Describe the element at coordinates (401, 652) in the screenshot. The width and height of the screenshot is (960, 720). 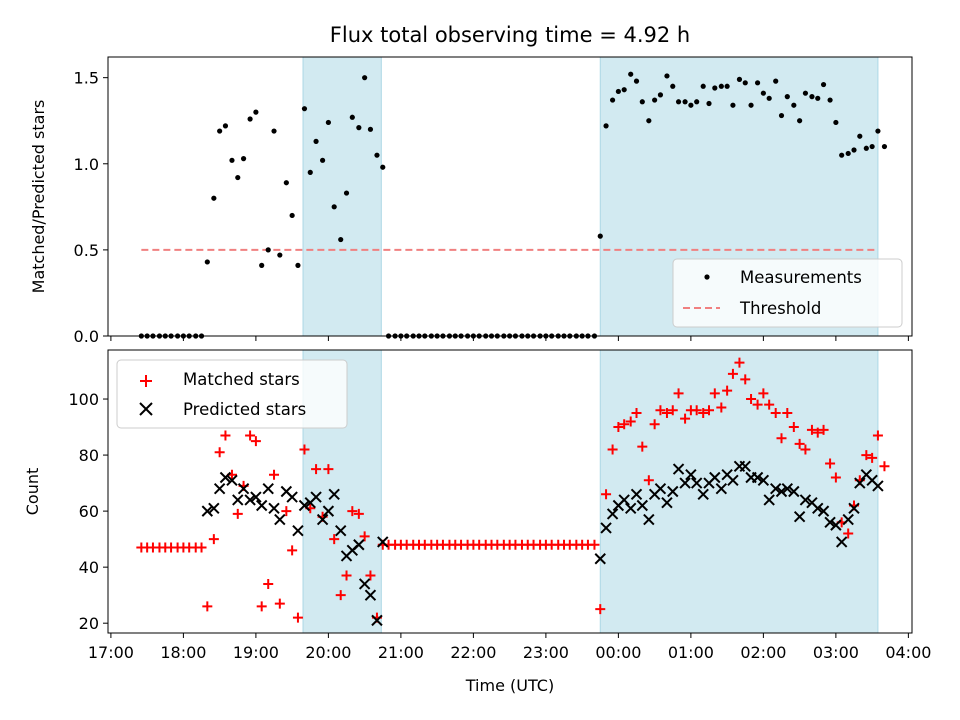
I see `x-tick-label: 21:00` at that location.